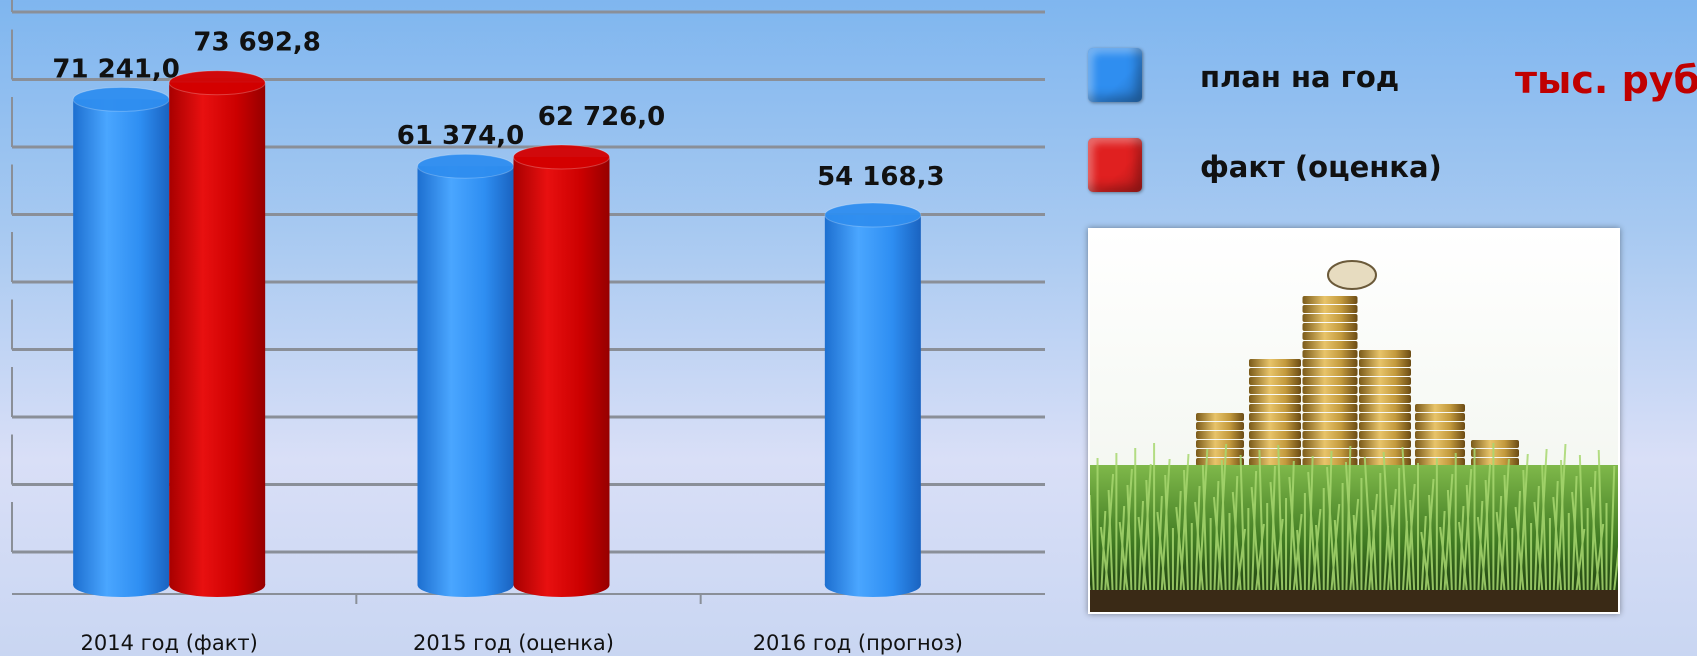  What do you see at coordinates (256, 43) in the screenshot?
I see `data-label: 73 692,8` at bounding box center [256, 43].